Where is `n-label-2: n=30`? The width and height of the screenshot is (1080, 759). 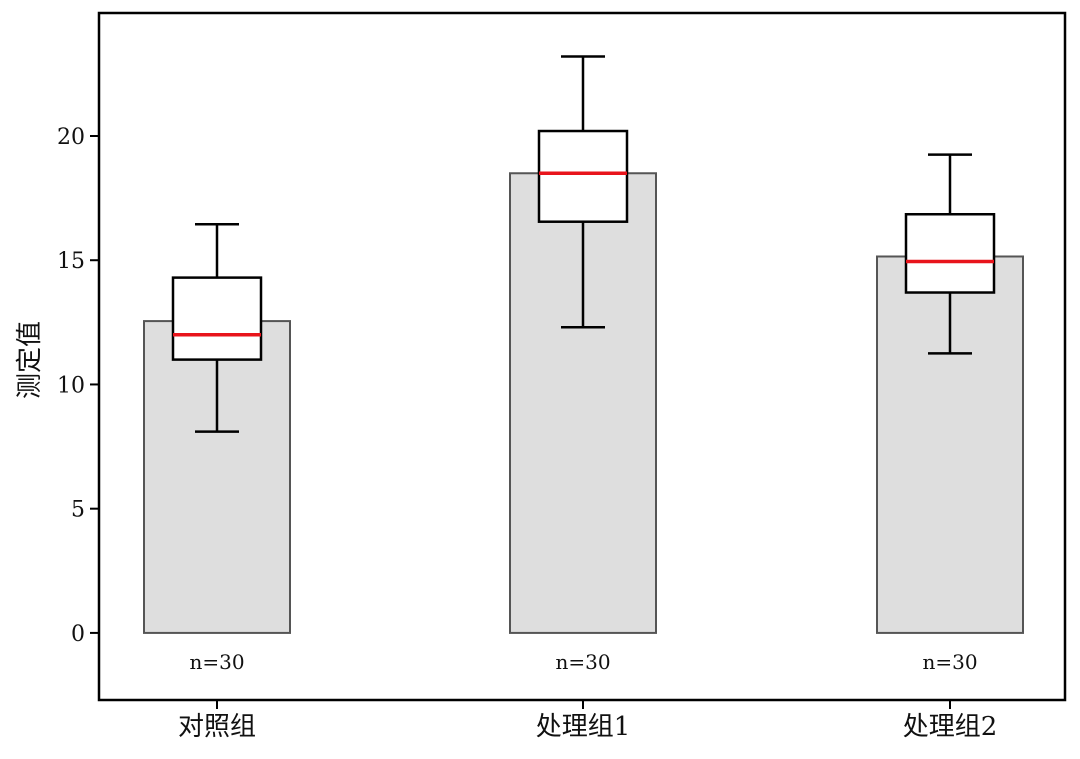 n-label-2: n=30 is located at coordinates (949, 662).